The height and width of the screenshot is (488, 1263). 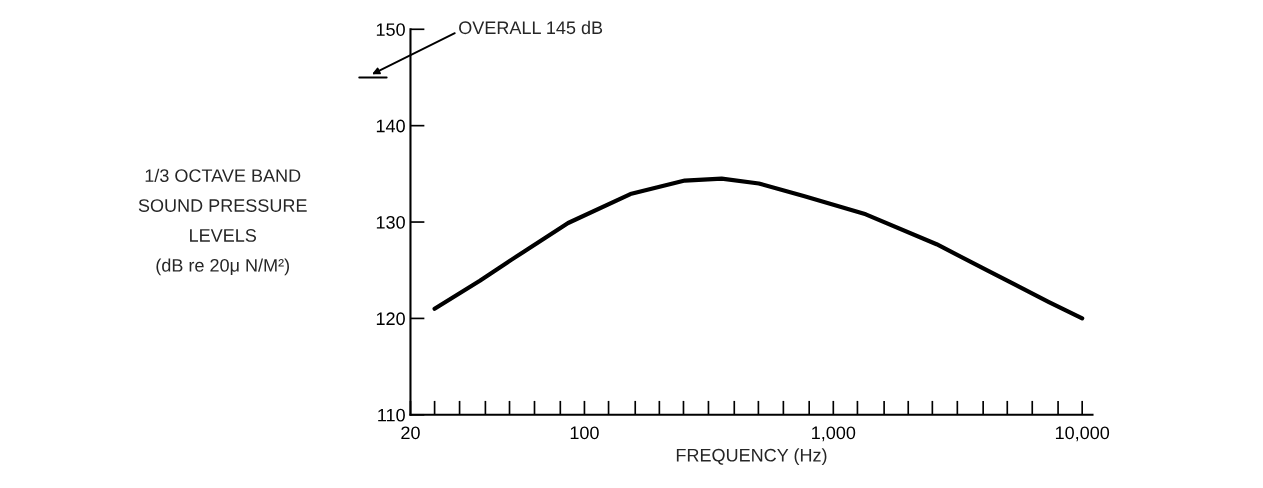 What do you see at coordinates (584, 433) in the screenshot?
I see `x-tick-label: 100` at bounding box center [584, 433].